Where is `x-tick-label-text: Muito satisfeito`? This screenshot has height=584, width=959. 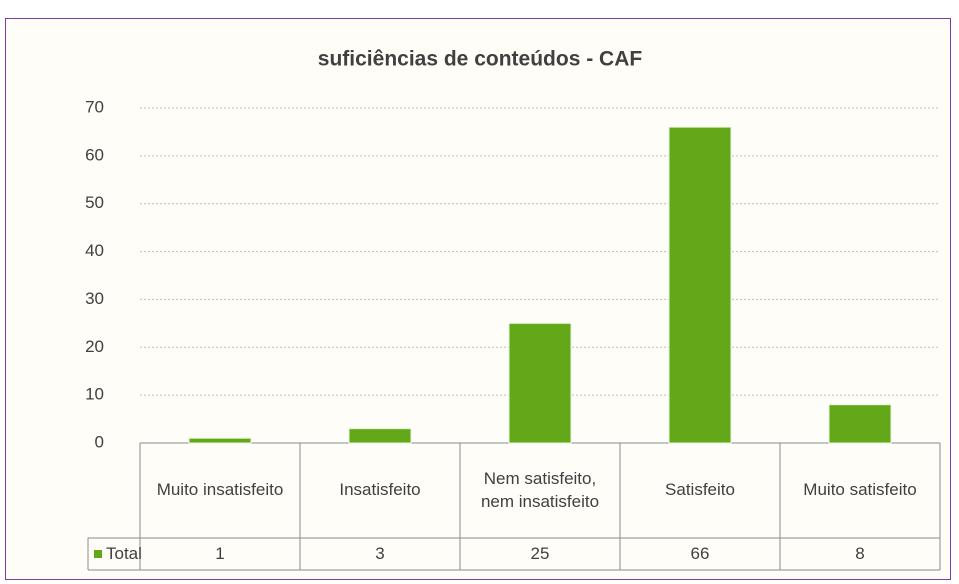
x-tick-label-text: Muito satisfeito is located at coordinates (860, 490).